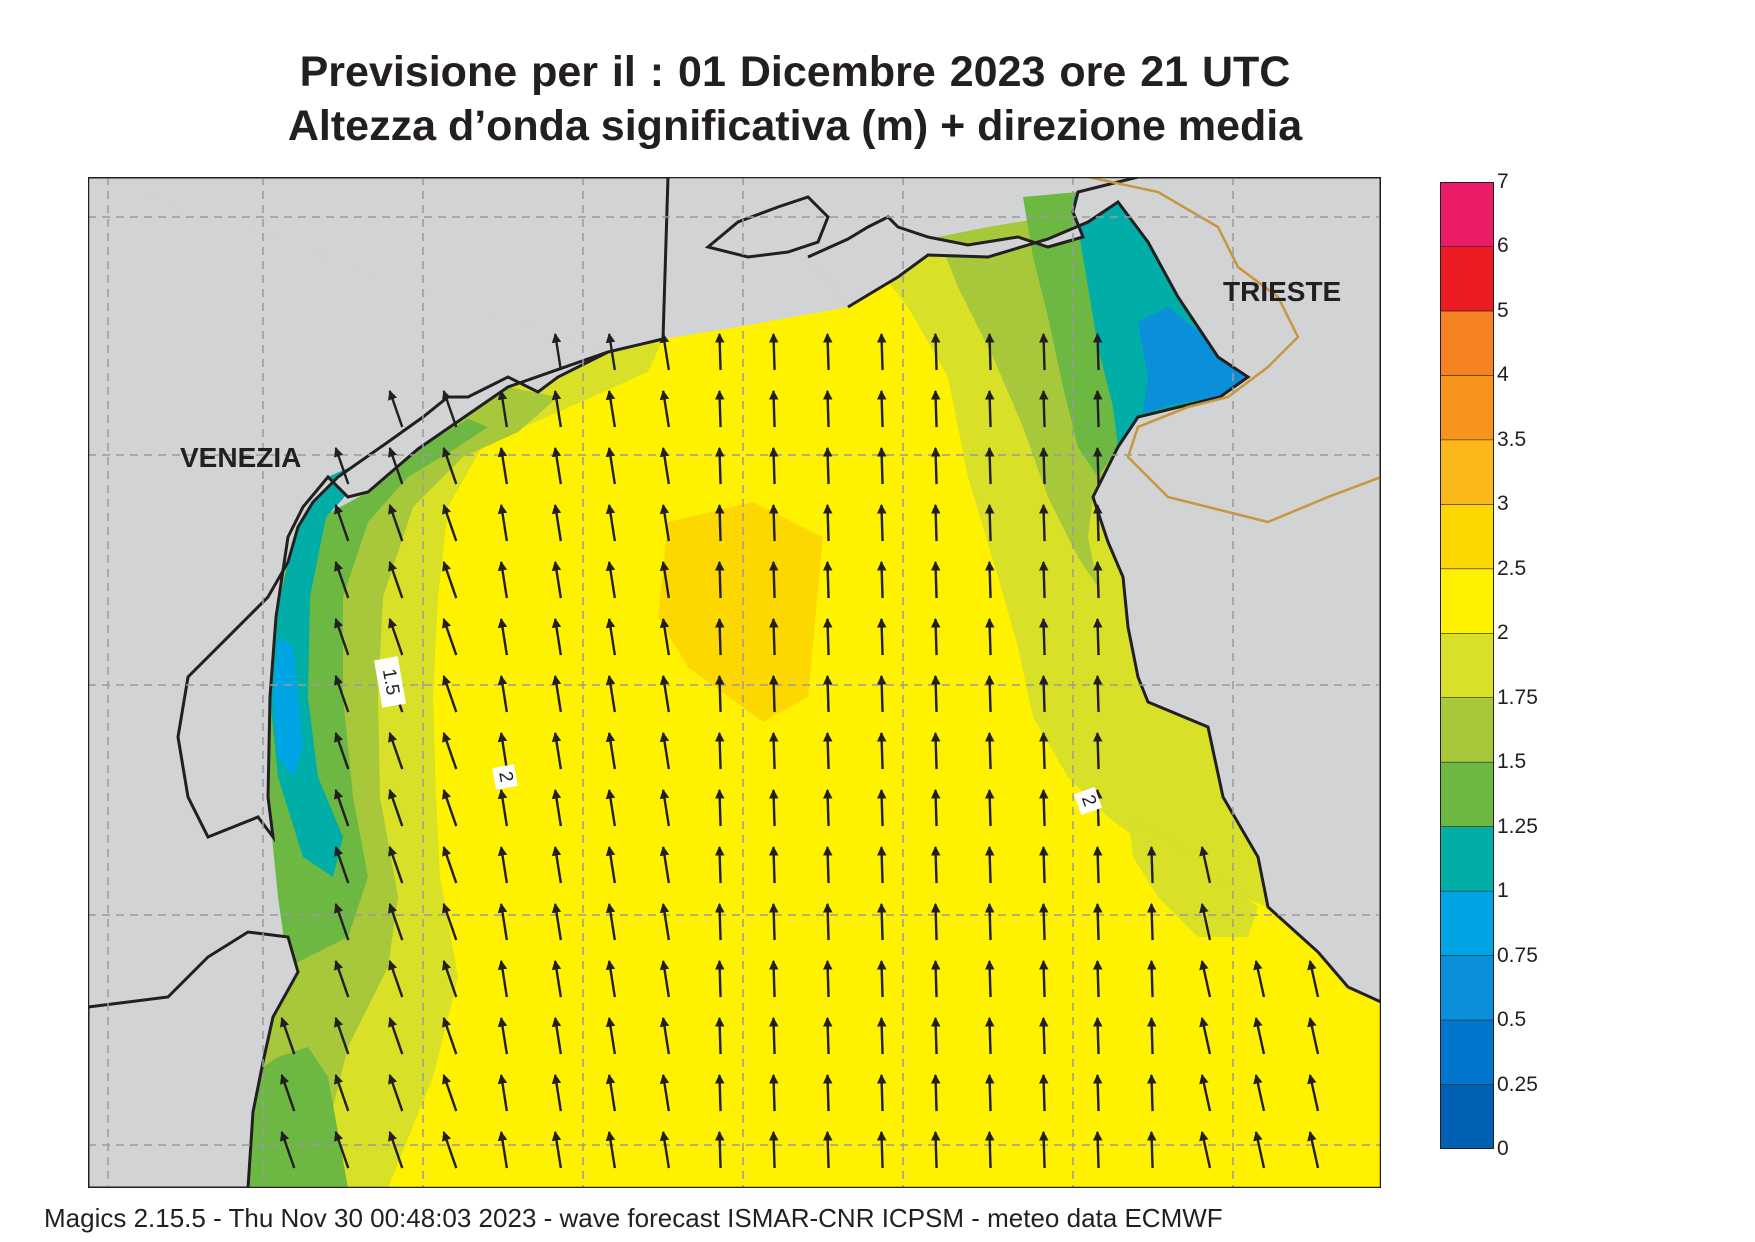 This screenshot has width=1755, height=1242. What do you see at coordinates (1088, 801) in the screenshot?
I see `contour-label-2-east: 2` at bounding box center [1088, 801].